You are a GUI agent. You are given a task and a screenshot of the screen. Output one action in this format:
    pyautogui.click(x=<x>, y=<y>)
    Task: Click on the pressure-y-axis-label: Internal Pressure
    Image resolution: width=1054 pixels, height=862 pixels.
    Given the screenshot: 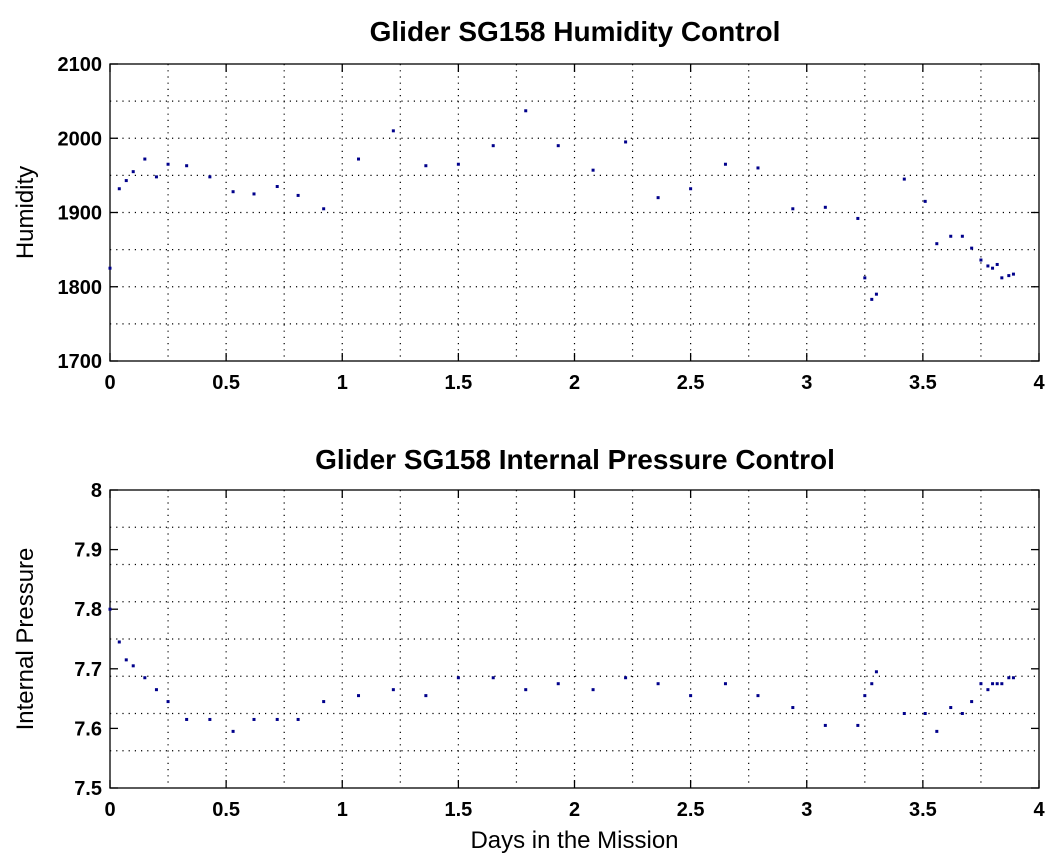 What is the action you would take?
    pyautogui.click(x=25, y=639)
    